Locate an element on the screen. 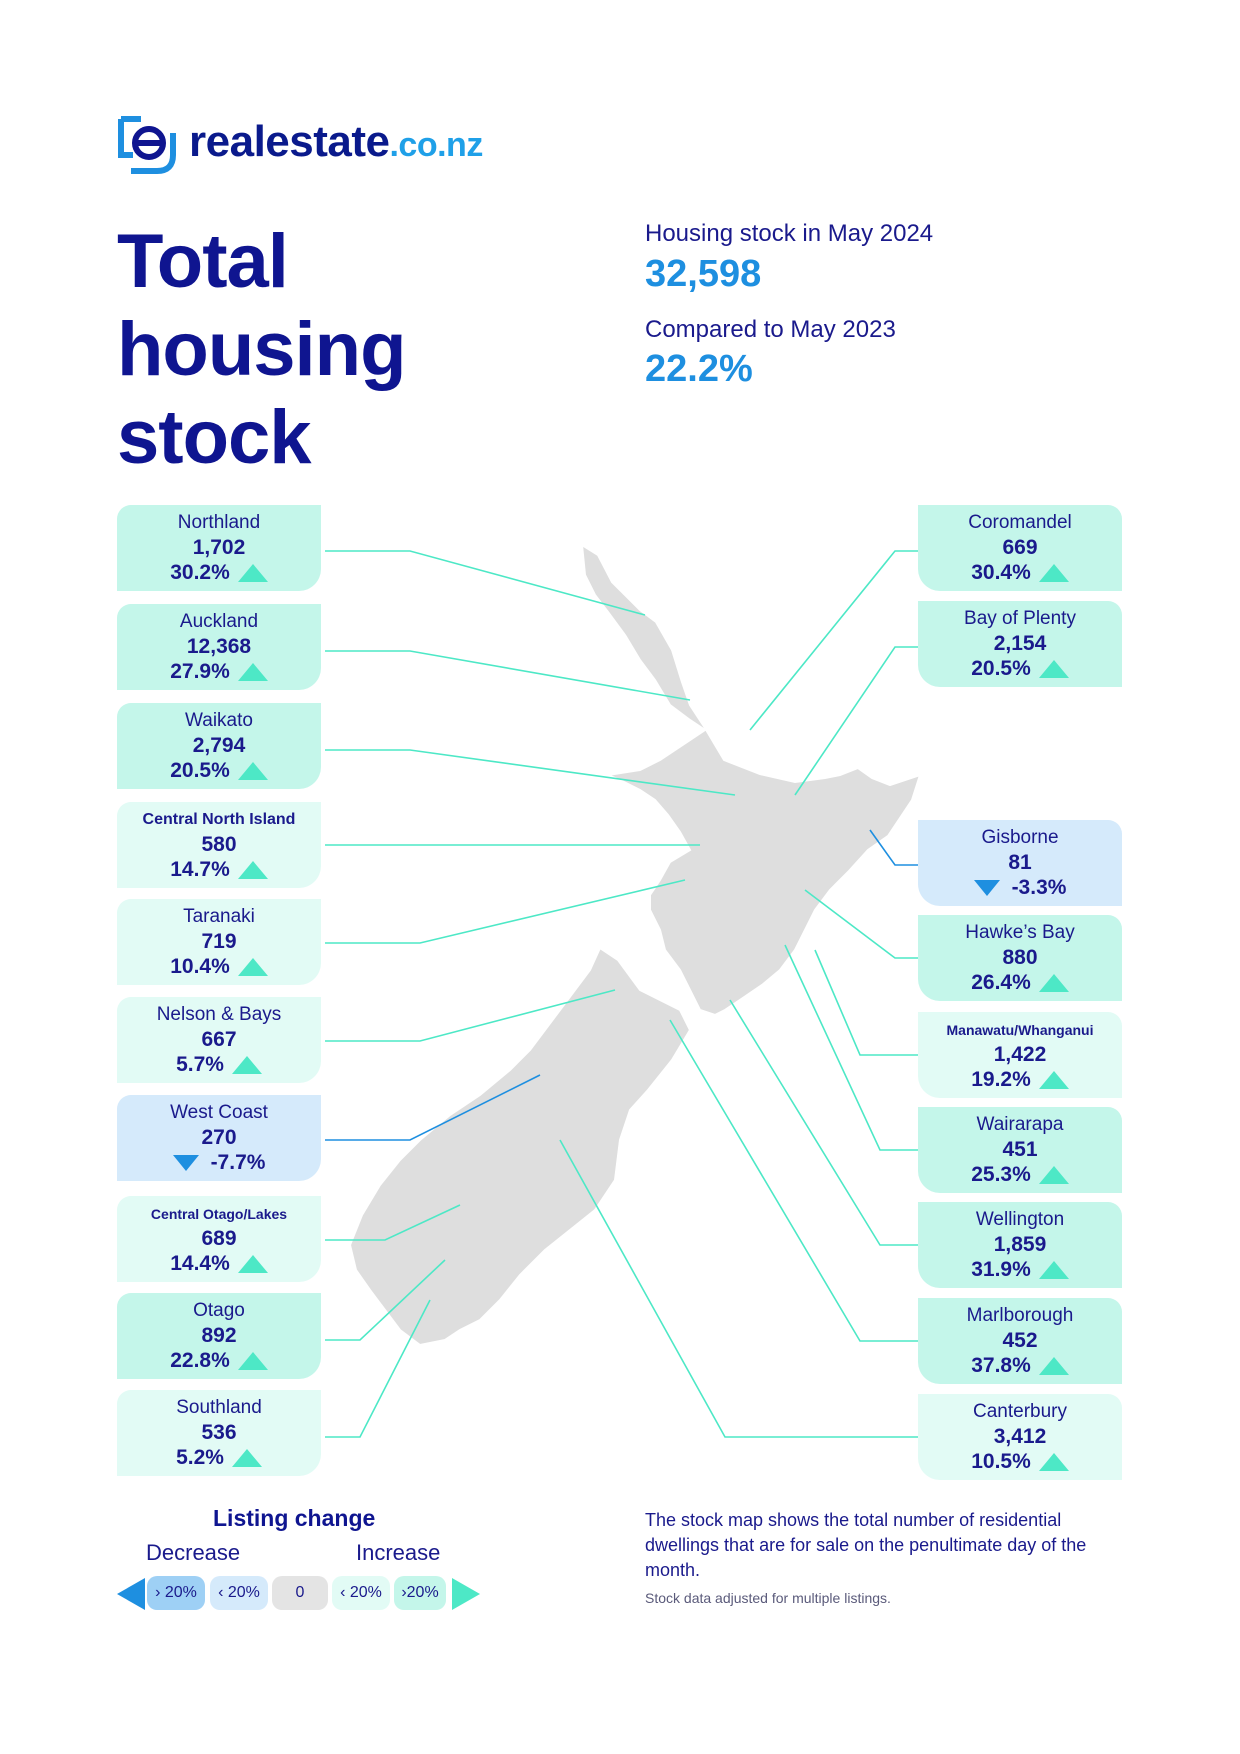 Image resolution: width=1240 pixels, height=1754 pixels. region-marlborough: Marlborough 452 37.8% is located at coordinates (1020, 1341).